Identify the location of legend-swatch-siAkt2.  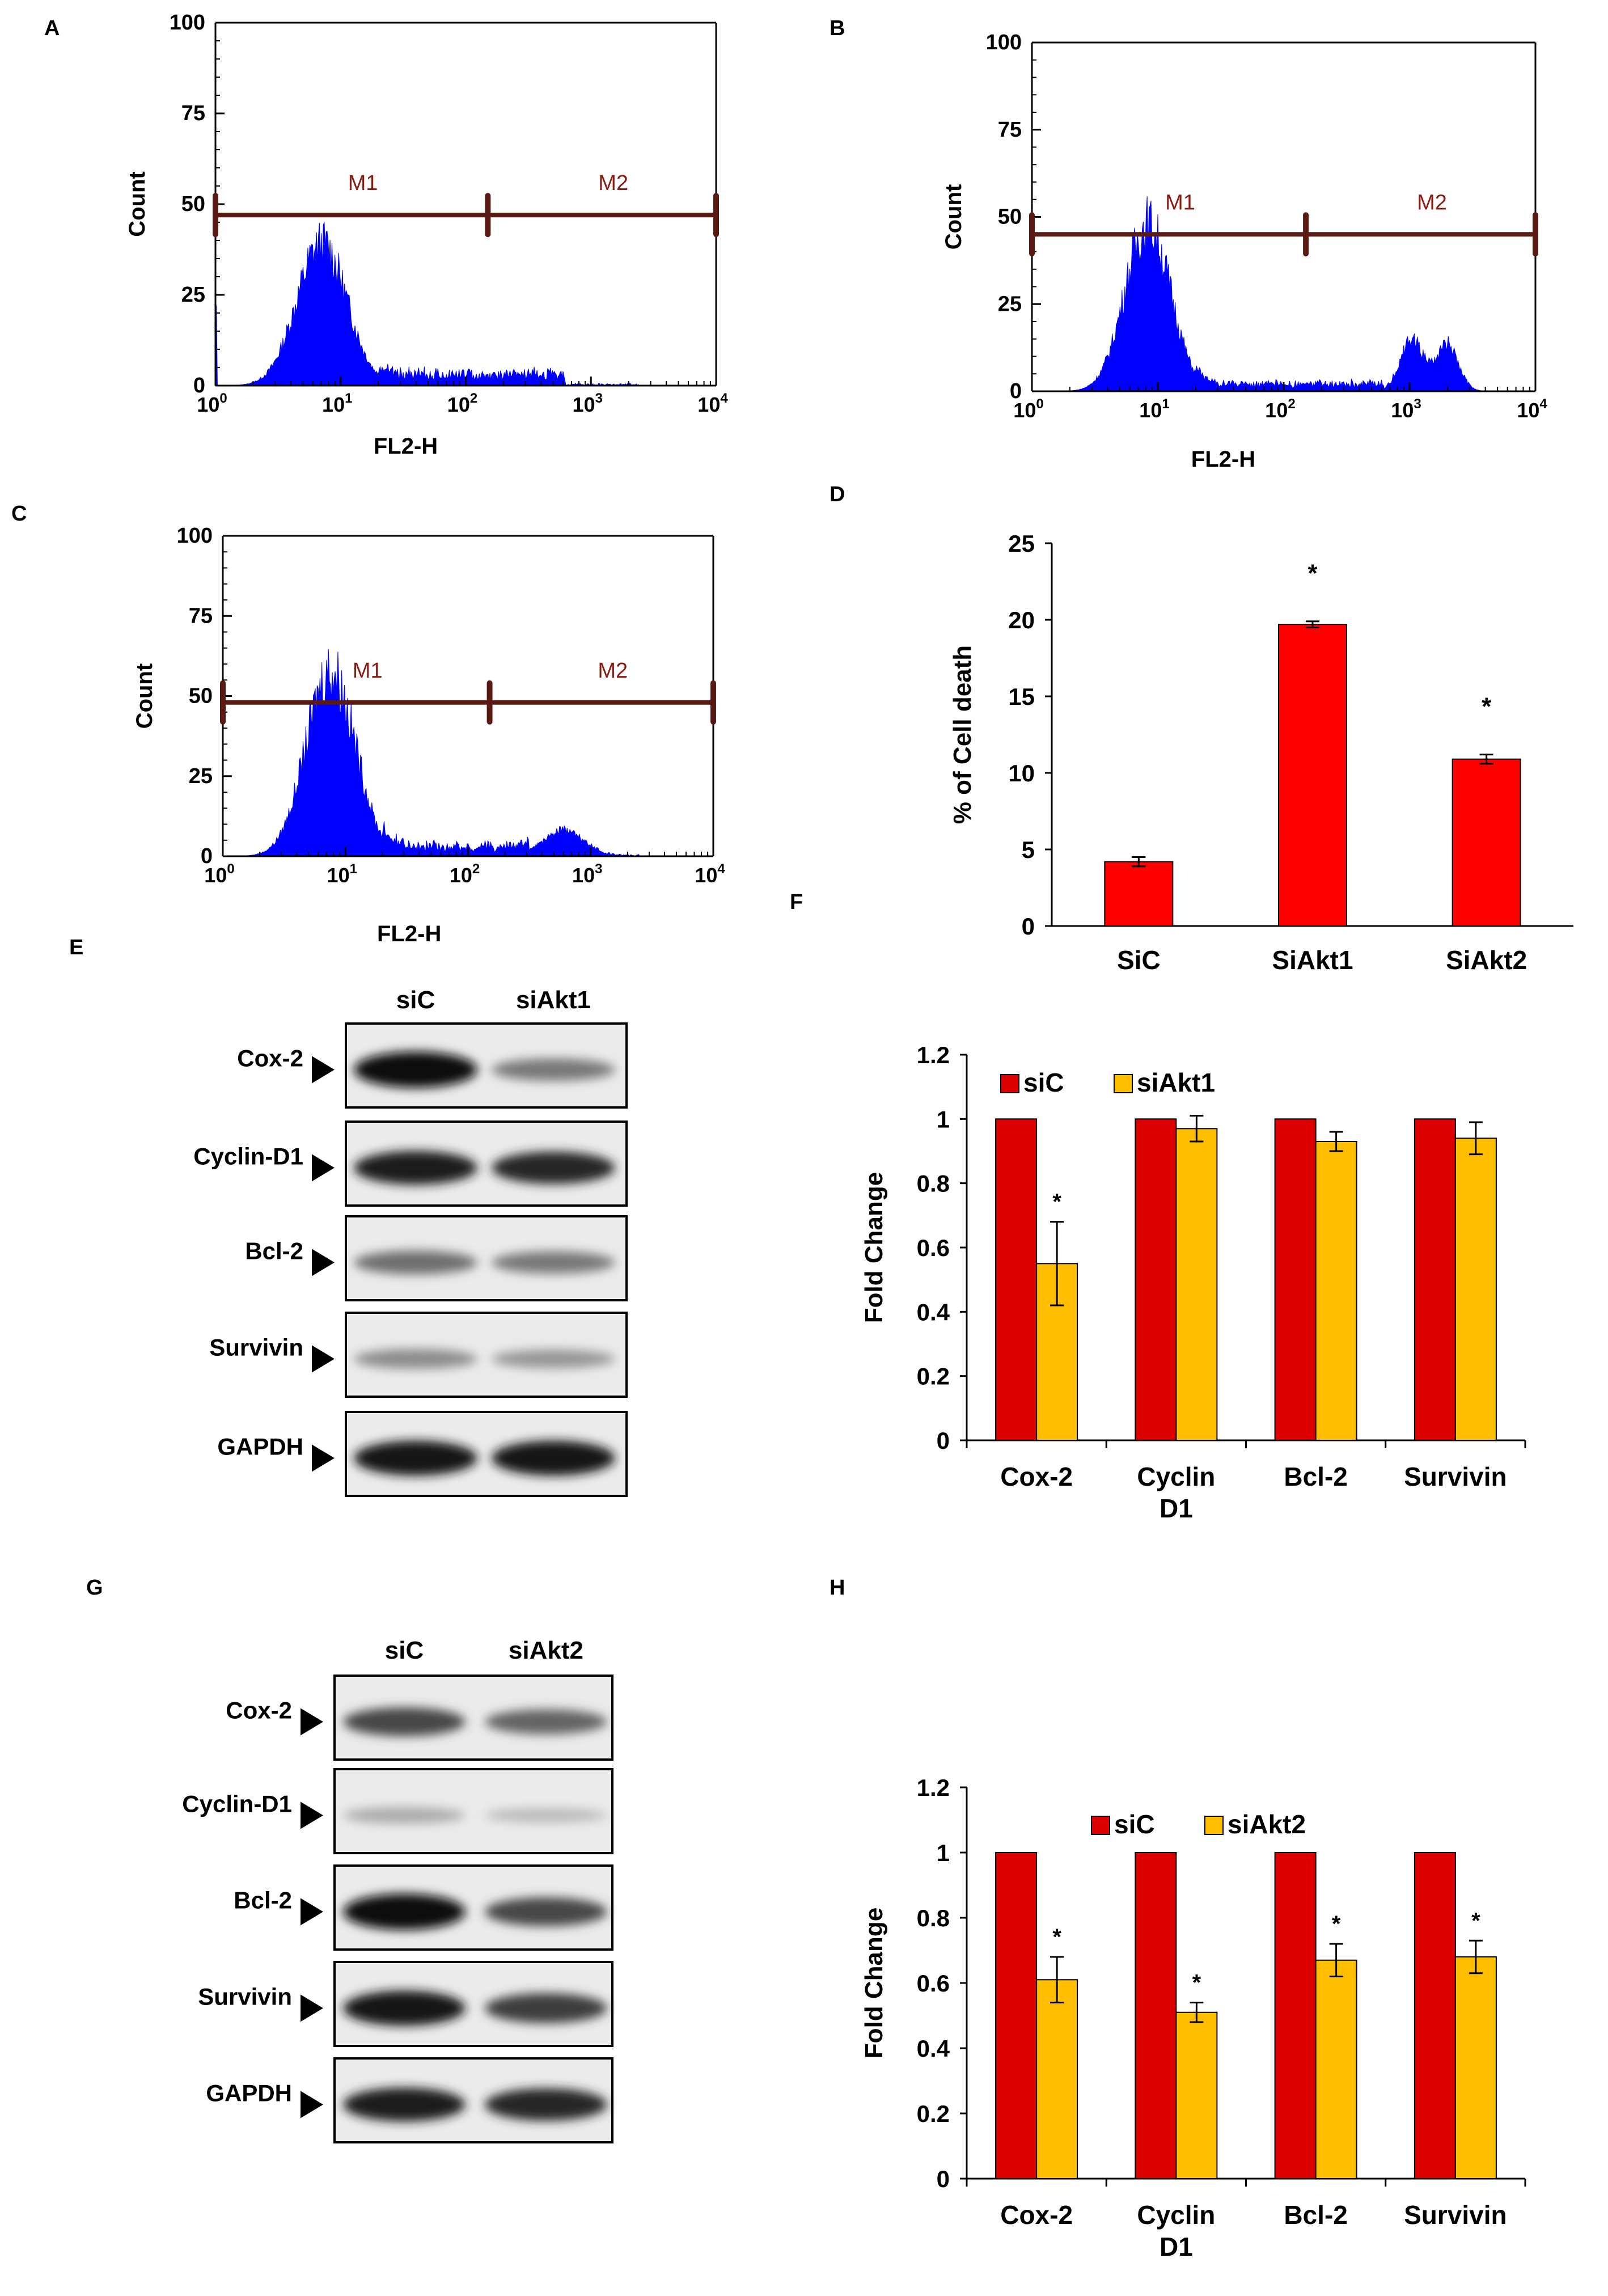
(1214, 1825).